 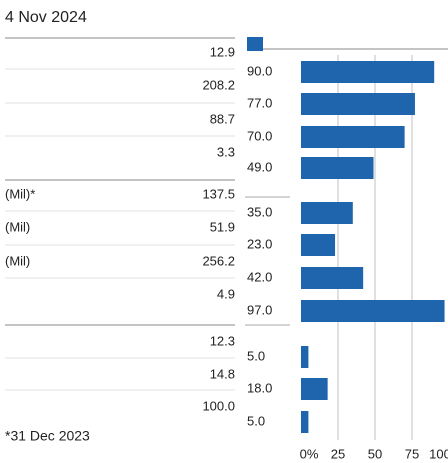 What do you see at coordinates (222, 226) in the screenshot?
I see `row-value: 51.9` at bounding box center [222, 226].